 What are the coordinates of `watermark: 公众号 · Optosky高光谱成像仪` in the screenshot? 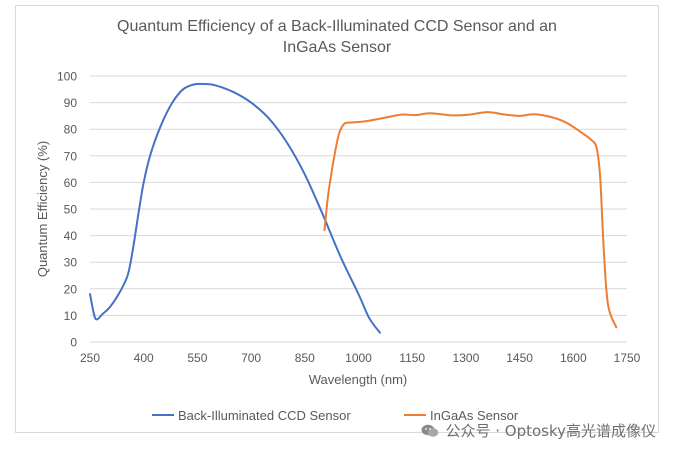 It's located at (538, 430).